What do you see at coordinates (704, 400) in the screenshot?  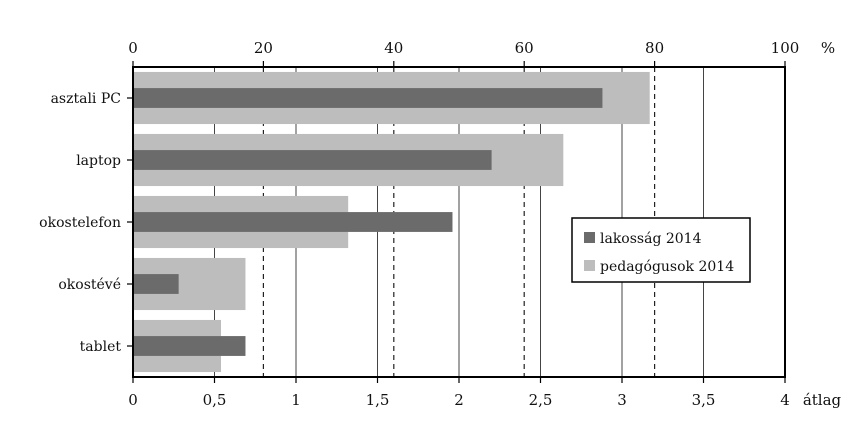 I see `bottom-tick-label: 3,5` at bounding box center [704, 400].